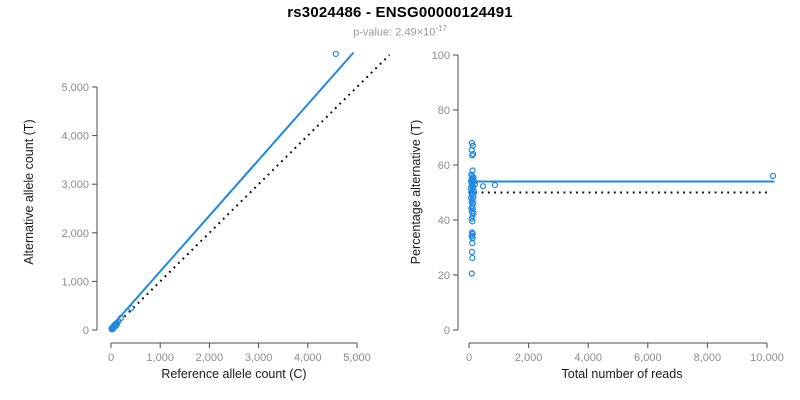 The image size is (800, 400). Describe the element at coordinates (75, 234) in the screenshot. I see `y-tick-label: 2,000` at that location.